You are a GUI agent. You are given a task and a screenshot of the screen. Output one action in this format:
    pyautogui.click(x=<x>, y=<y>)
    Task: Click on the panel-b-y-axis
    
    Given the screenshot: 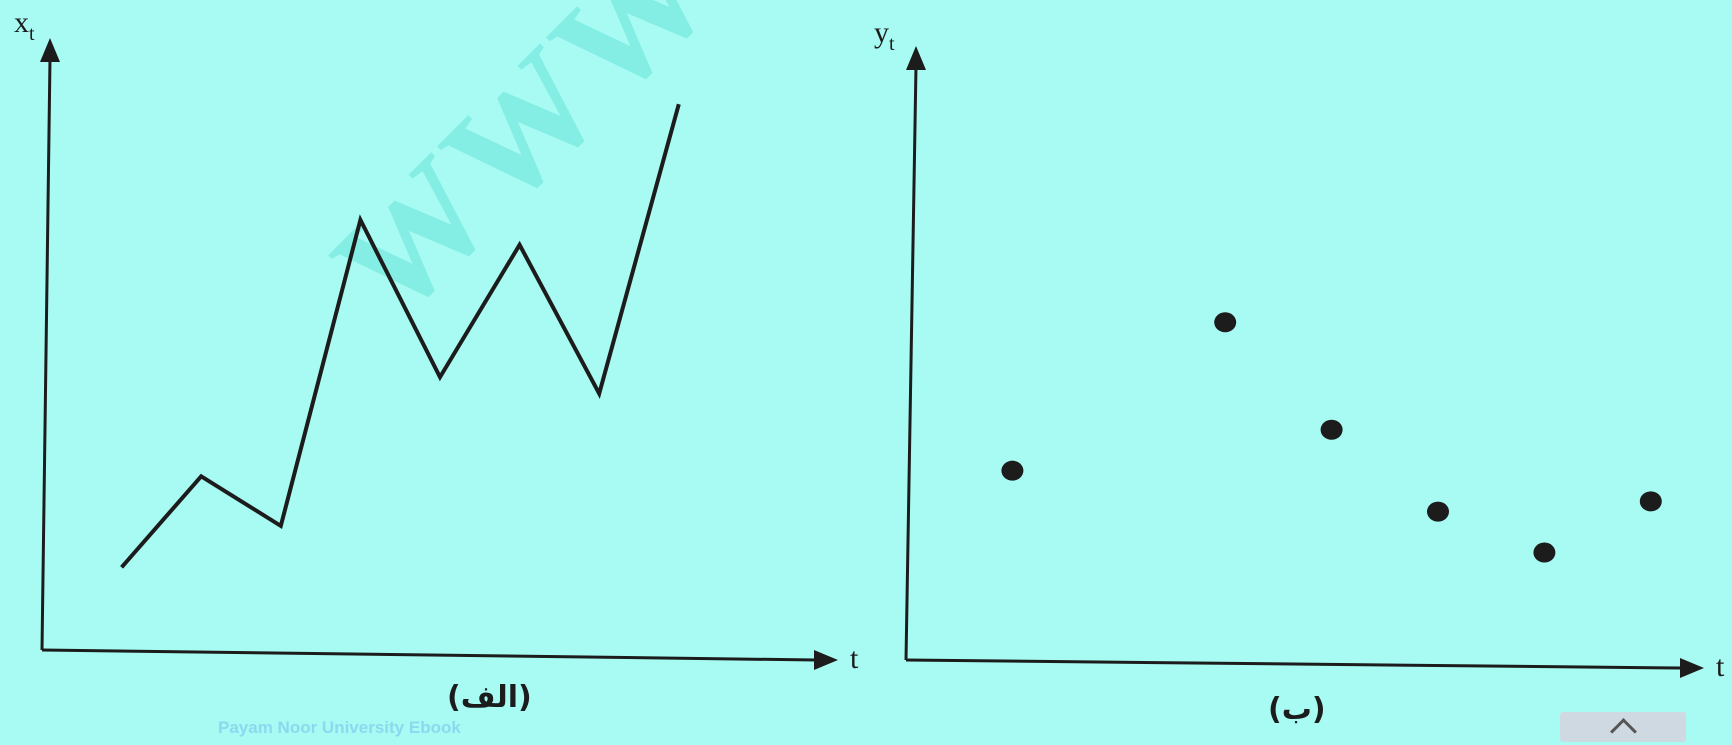 What is the action you would take?
    pyautogui.click(x=911, y=363)
    